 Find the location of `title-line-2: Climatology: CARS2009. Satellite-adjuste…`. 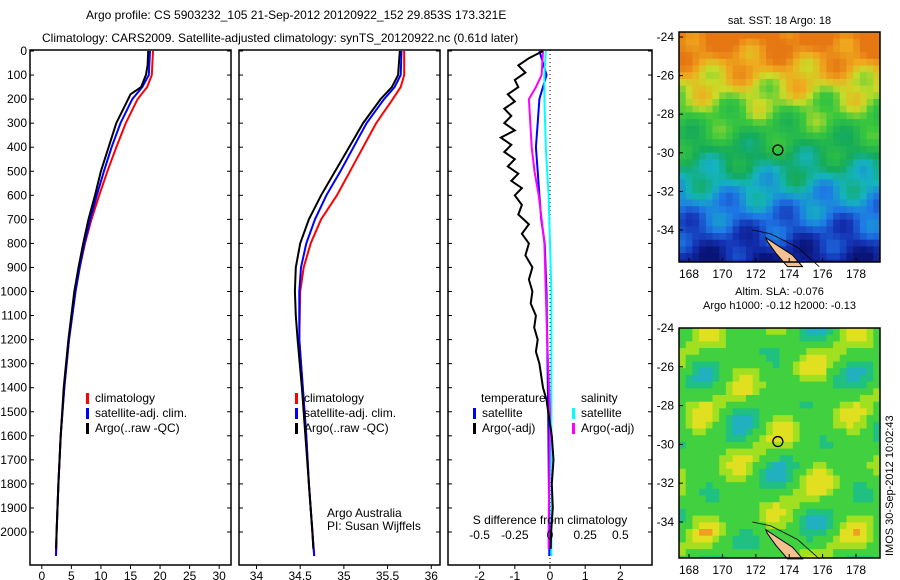

title-line-2: Climatology: CARS2009. Satellite-adjuste… is located at coordinates (280, 38).